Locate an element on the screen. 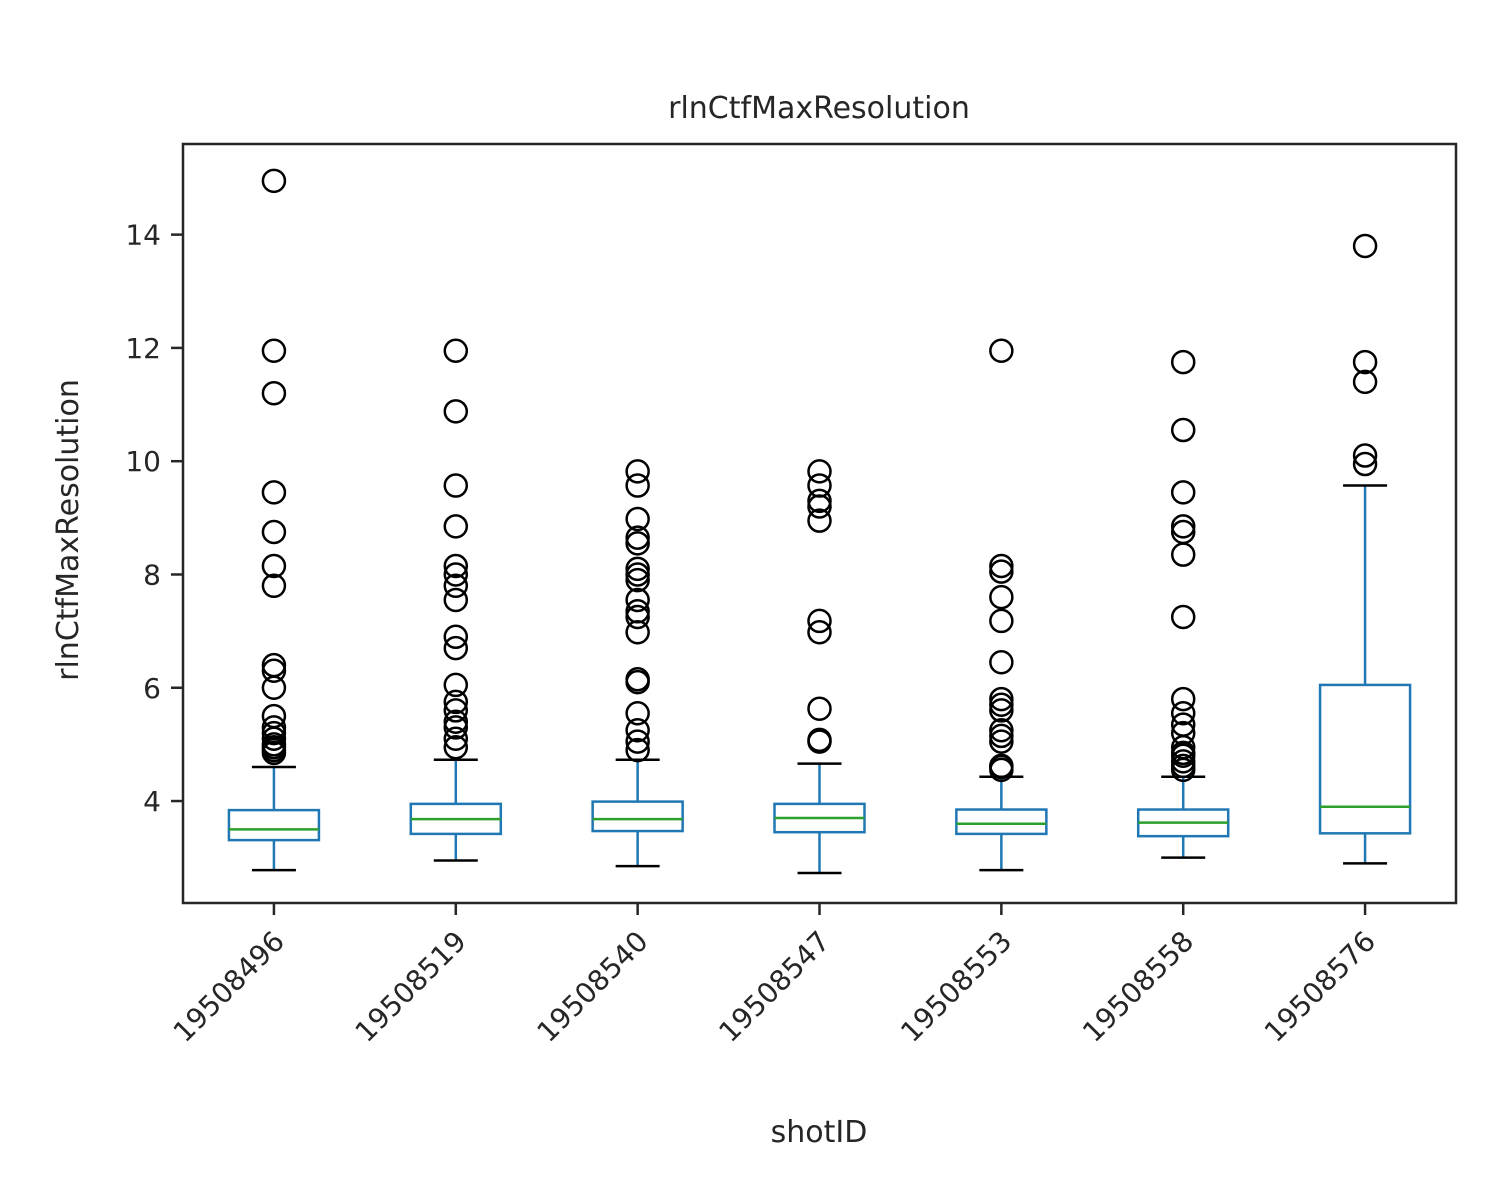 Image resolution: width=1500 pixels, height=1204 pixels. x-tick-label: 19508496 is located at coordinates (229, 987).